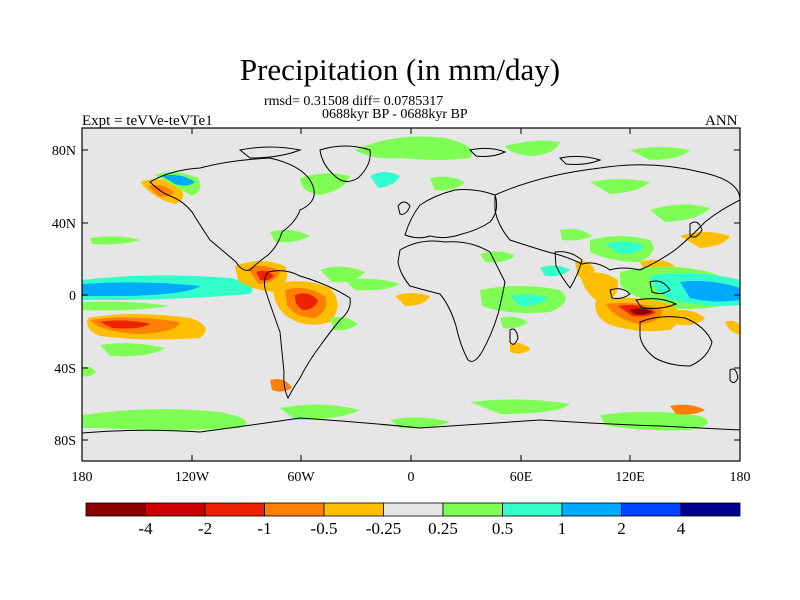 The image size is (800, 600). Describe the element at coordinates (630, 477) in the screenshot. I see `lon-label: 120E` at that location.